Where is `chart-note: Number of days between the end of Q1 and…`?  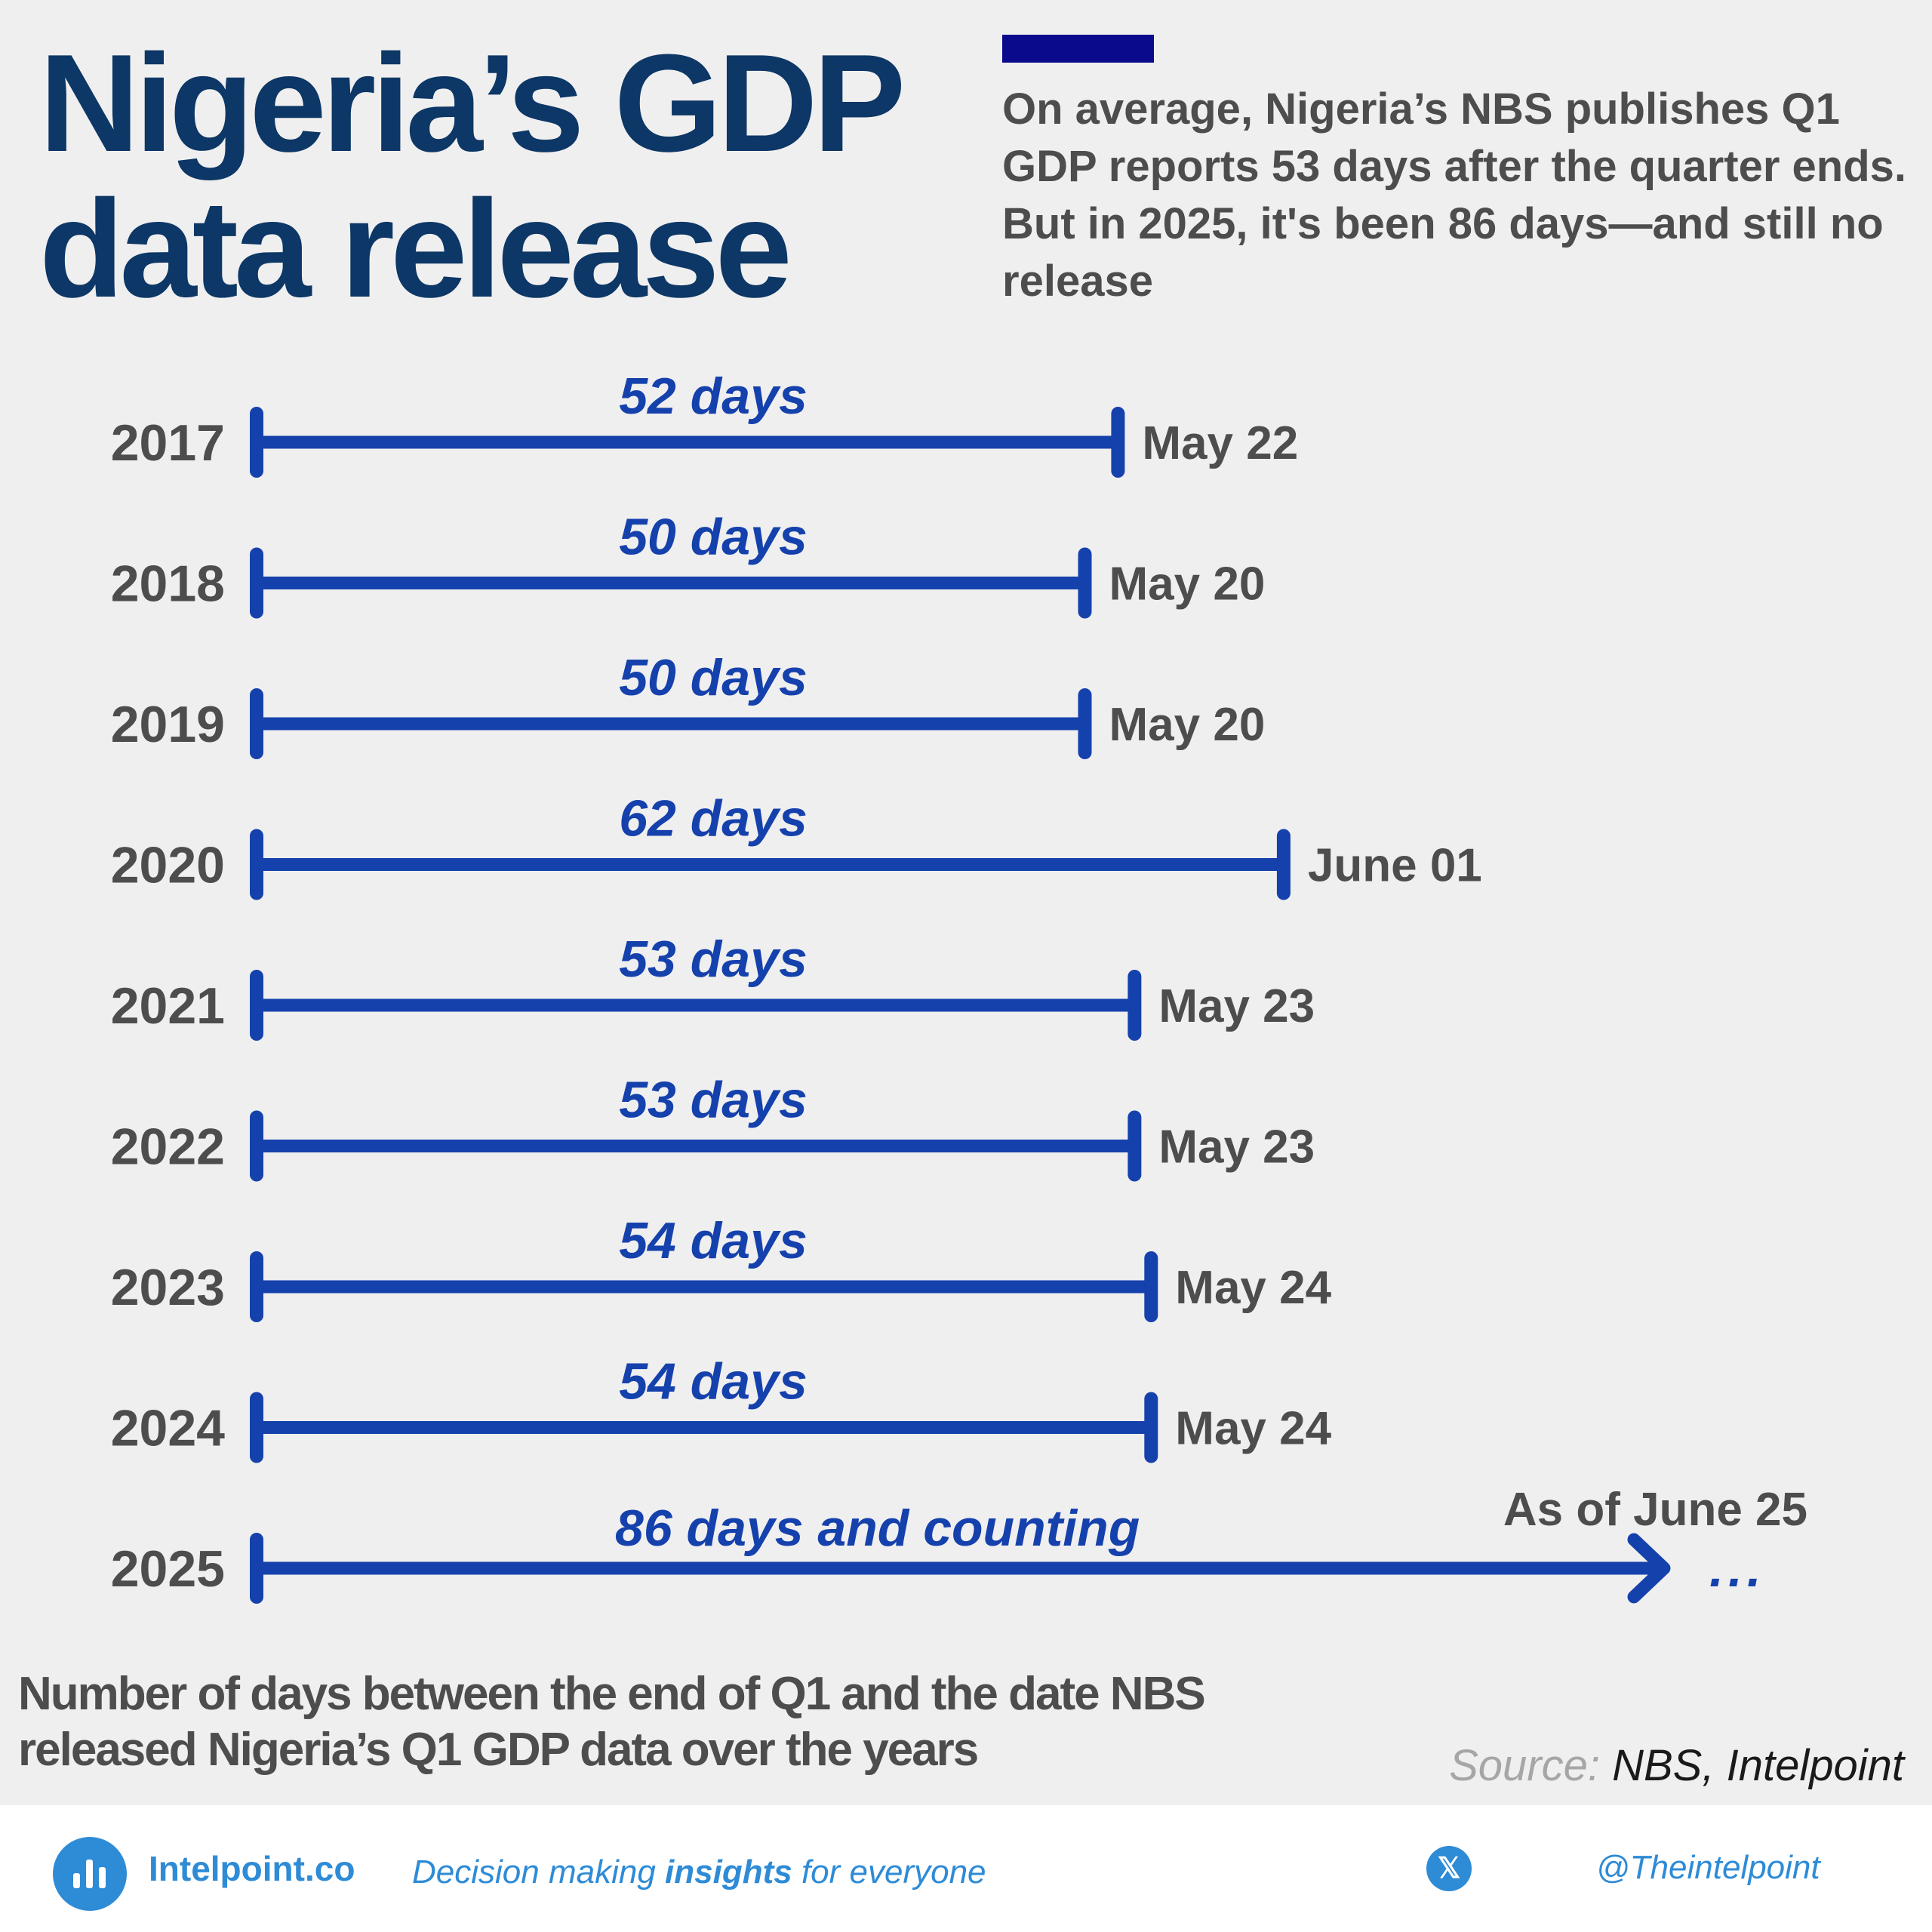 chart-note: Number of days between the end of Q1 and… is located at coordinates (612, 1722).